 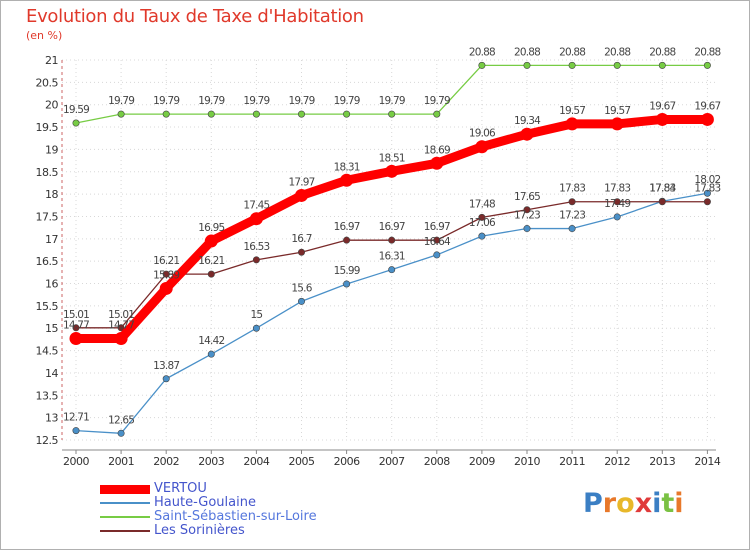 I want to click on data-label: 17.45, so click(x=256, y=206).